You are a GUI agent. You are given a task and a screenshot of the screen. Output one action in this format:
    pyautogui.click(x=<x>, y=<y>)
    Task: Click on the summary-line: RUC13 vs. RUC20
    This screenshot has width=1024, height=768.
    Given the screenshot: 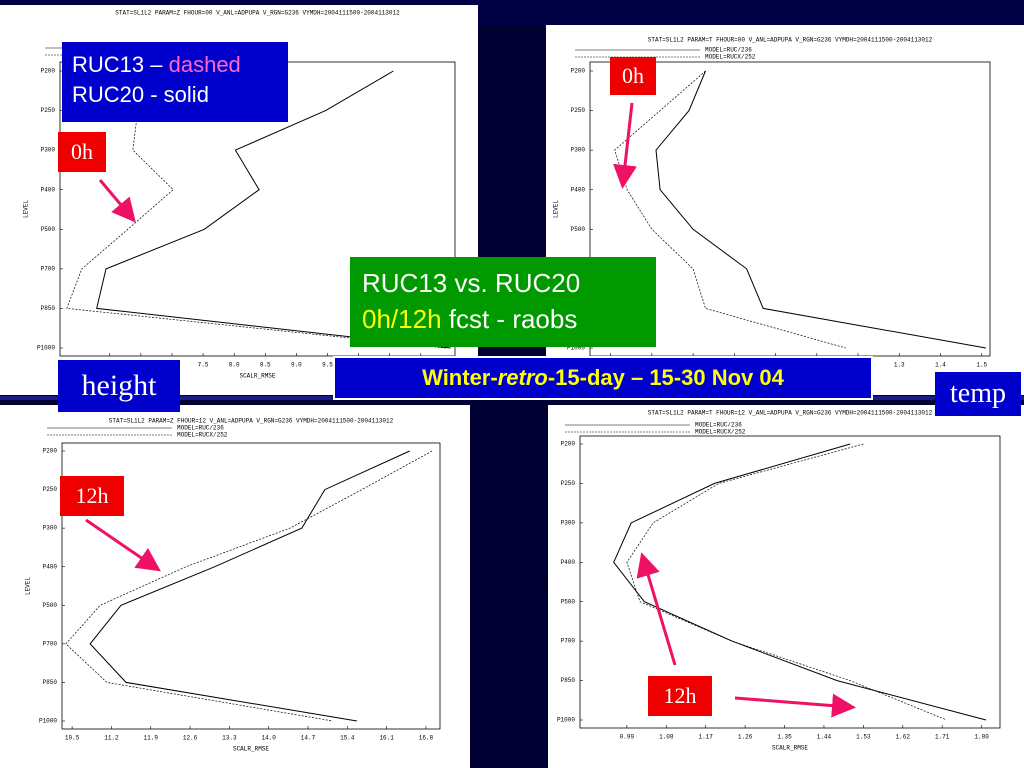 What is the action you would take?
    pyautogui.click(x=471, y=283)
    